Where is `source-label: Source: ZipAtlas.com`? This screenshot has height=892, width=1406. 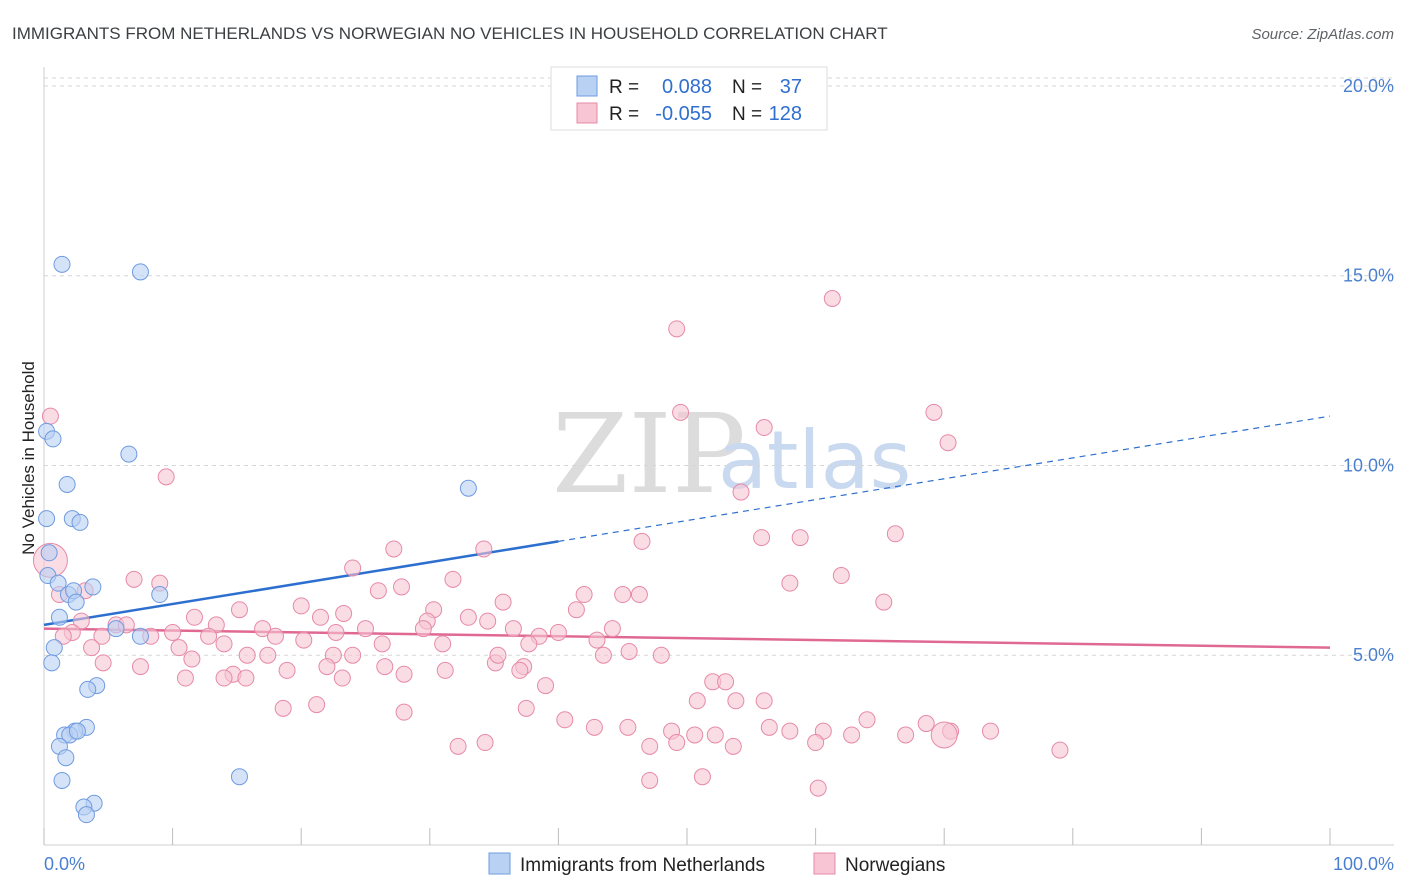
source-label: Source: ZipAtlas.com is located at coordinates (1322, 34).